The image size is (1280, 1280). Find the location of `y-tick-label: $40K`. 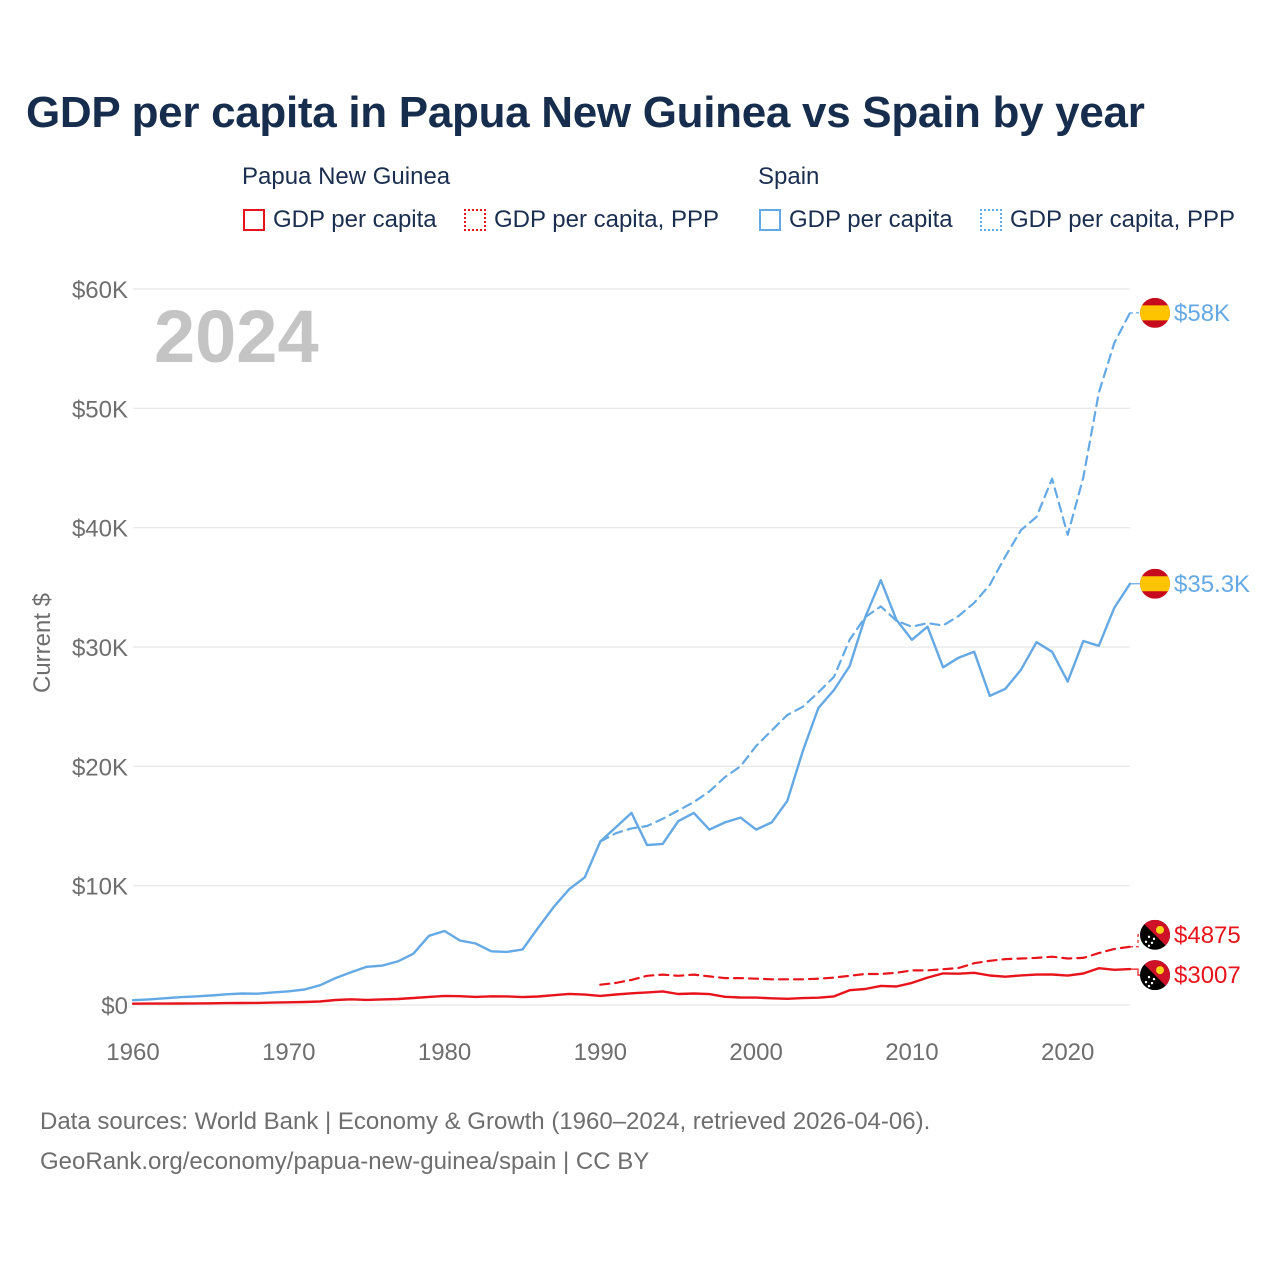

y-tick-label: $40K is located at coordinates (100, 529).